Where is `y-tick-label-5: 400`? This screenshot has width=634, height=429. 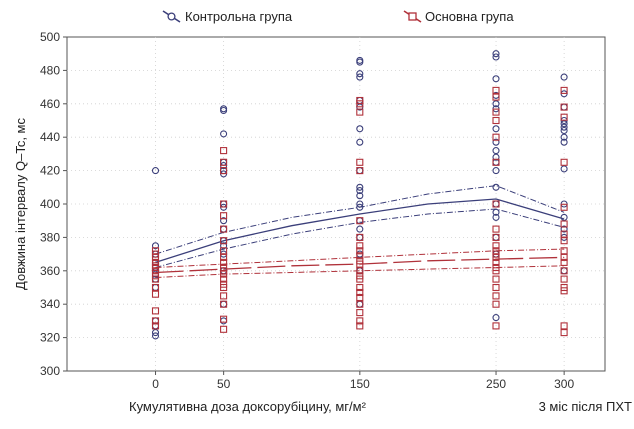
y-tick-label-5: 400 is located at coordinates (50, 204).